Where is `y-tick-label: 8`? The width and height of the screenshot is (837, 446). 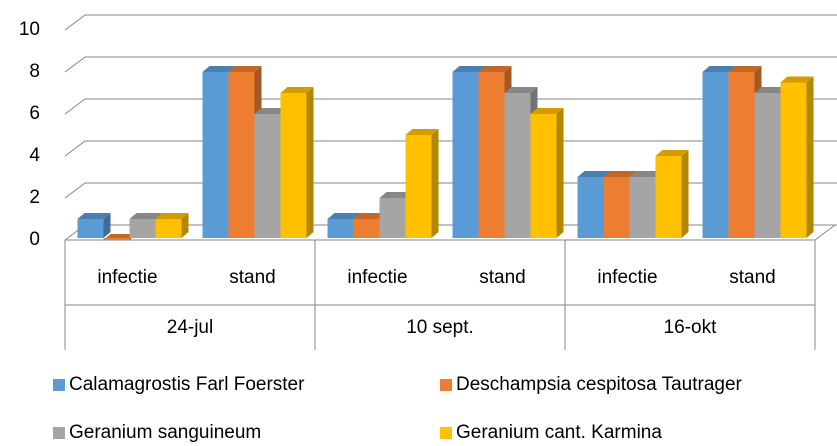
y-tick-label: 8 is located at coordinates (34, 71).